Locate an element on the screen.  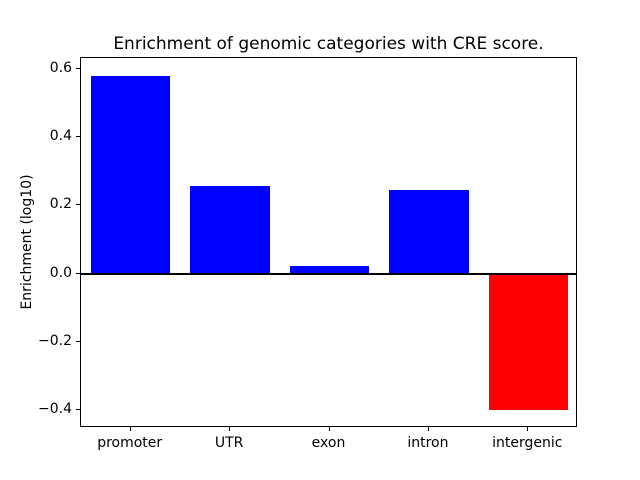
y-axis-label: Enrichment (log10) is located at coordinates (27, 242).